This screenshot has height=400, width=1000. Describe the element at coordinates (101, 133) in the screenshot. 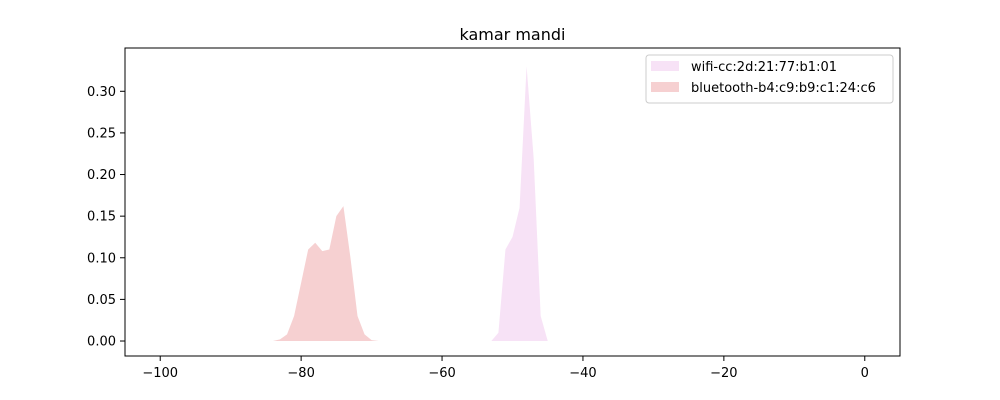

I see `y-tick-label: 0.25` at that location.